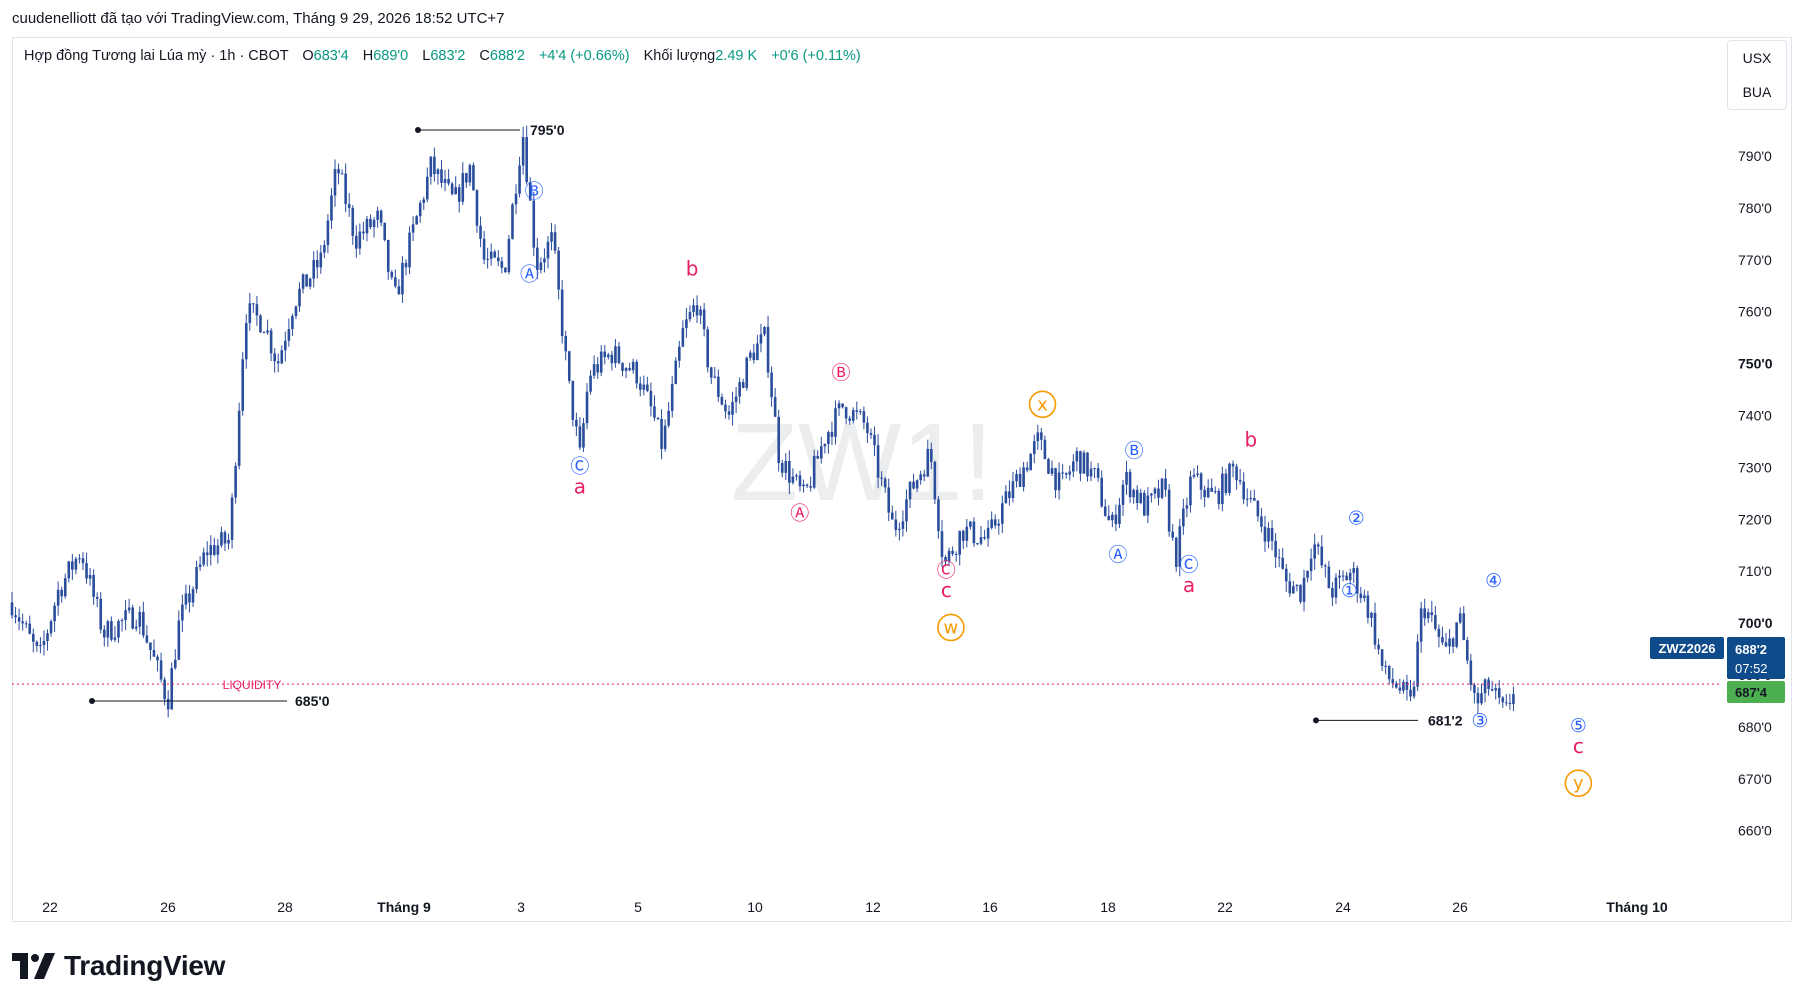  Describe the element at coordinates (1757, 58) in the screenshot. I see `currency-unit-button: USX` at that location.